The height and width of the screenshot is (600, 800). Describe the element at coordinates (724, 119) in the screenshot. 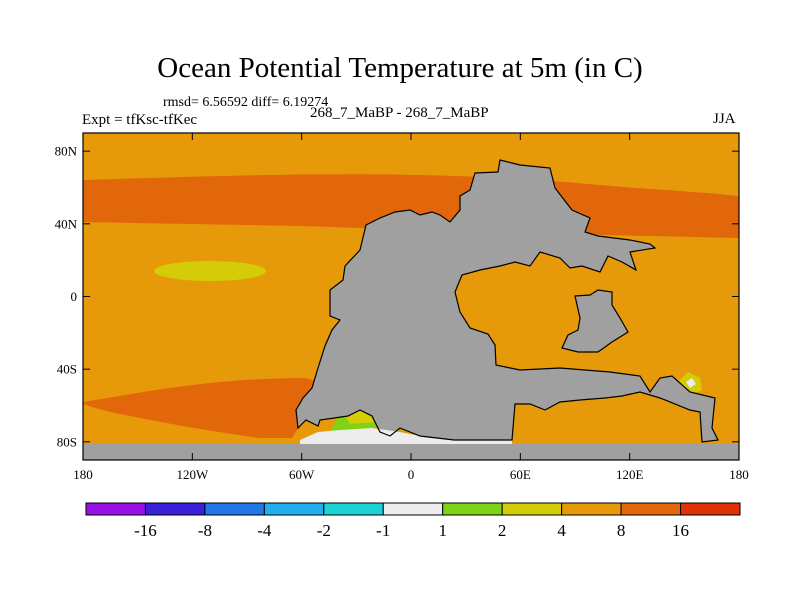

I see `season-label: JJA` at that location.